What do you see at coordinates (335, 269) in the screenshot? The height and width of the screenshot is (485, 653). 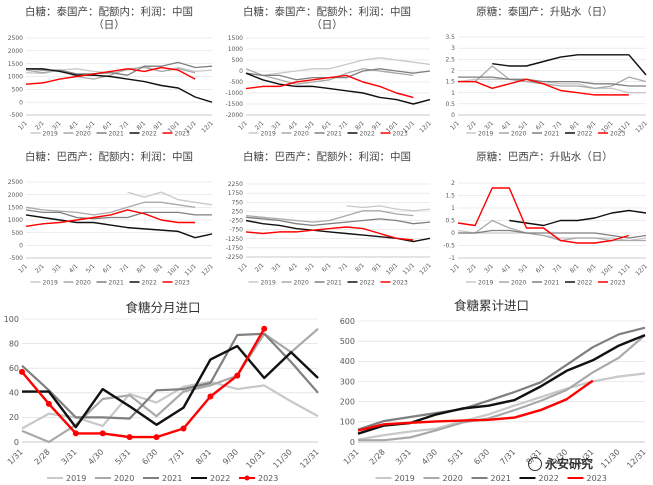 I see `x-axis: 1/1 2/1 3/1 4/1 5/1 6/1 7/1 8/1 9/1 10/1 11/1 12/1` at bounding box center [335, 269].